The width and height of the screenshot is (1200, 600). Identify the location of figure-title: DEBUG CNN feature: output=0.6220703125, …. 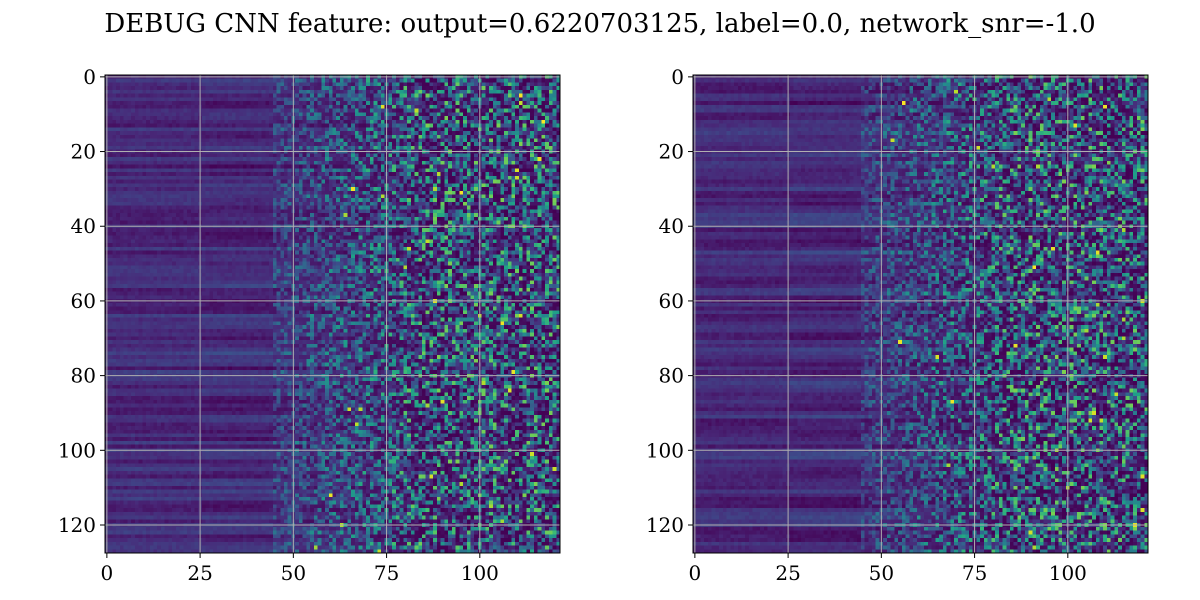
(600, 24).